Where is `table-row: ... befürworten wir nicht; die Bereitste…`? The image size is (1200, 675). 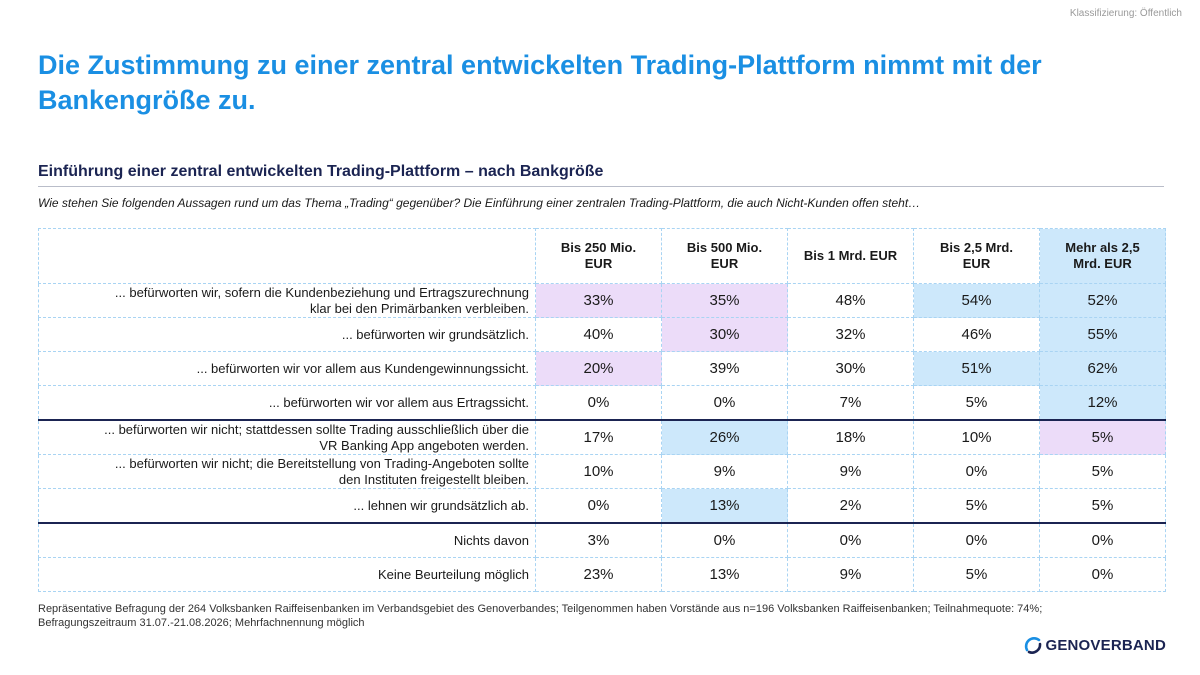 table-row: ... befürworten wir nicht; die Bereitste… is located at coordinates (602, 471).